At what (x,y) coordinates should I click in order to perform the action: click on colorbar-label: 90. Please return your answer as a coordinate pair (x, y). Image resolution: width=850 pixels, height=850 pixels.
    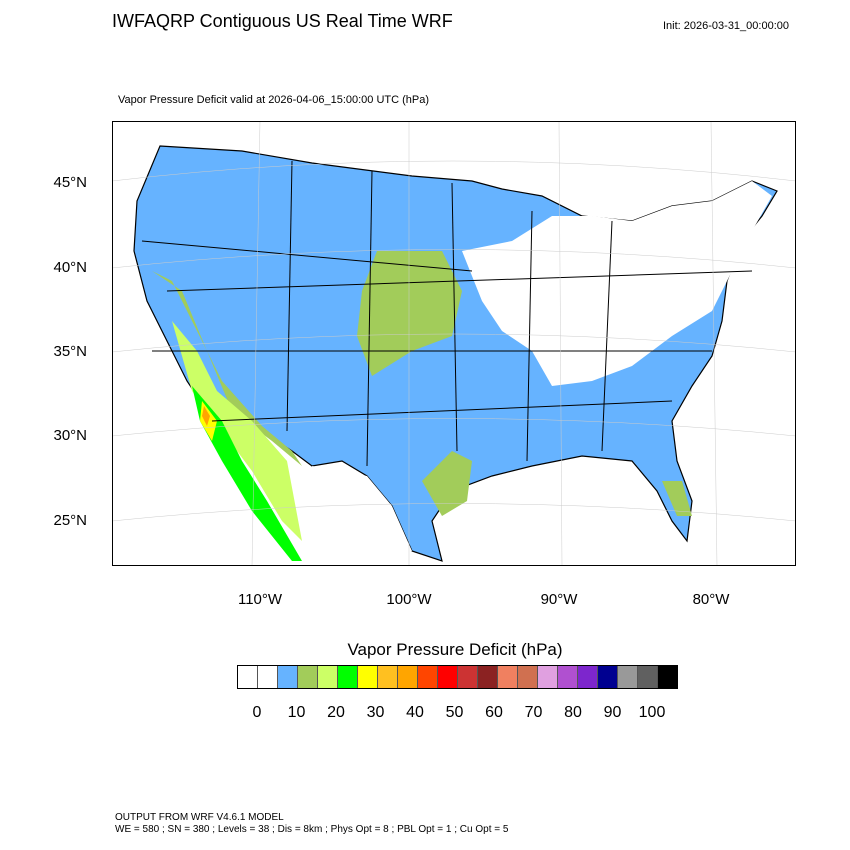
    Looking at the image, I should click on (612, 712).